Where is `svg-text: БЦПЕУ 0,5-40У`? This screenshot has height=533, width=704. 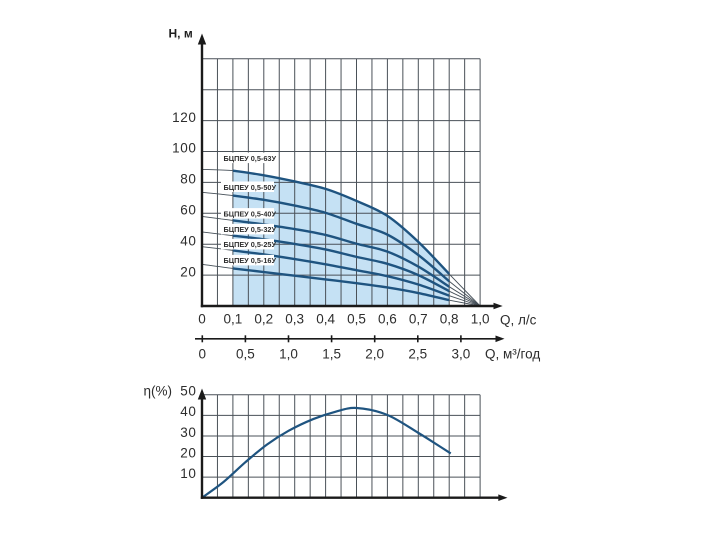 svg-text: БЦПЕУ 0,5-40У is located at coordinates (250, 213).